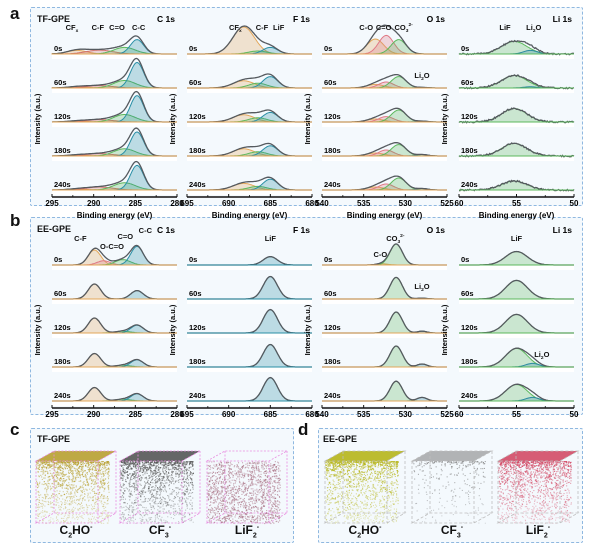  Describe the element at coordinates (250, 215) in the screenshot. I see `x-axis-label: Binding energy (eV)` at that location.